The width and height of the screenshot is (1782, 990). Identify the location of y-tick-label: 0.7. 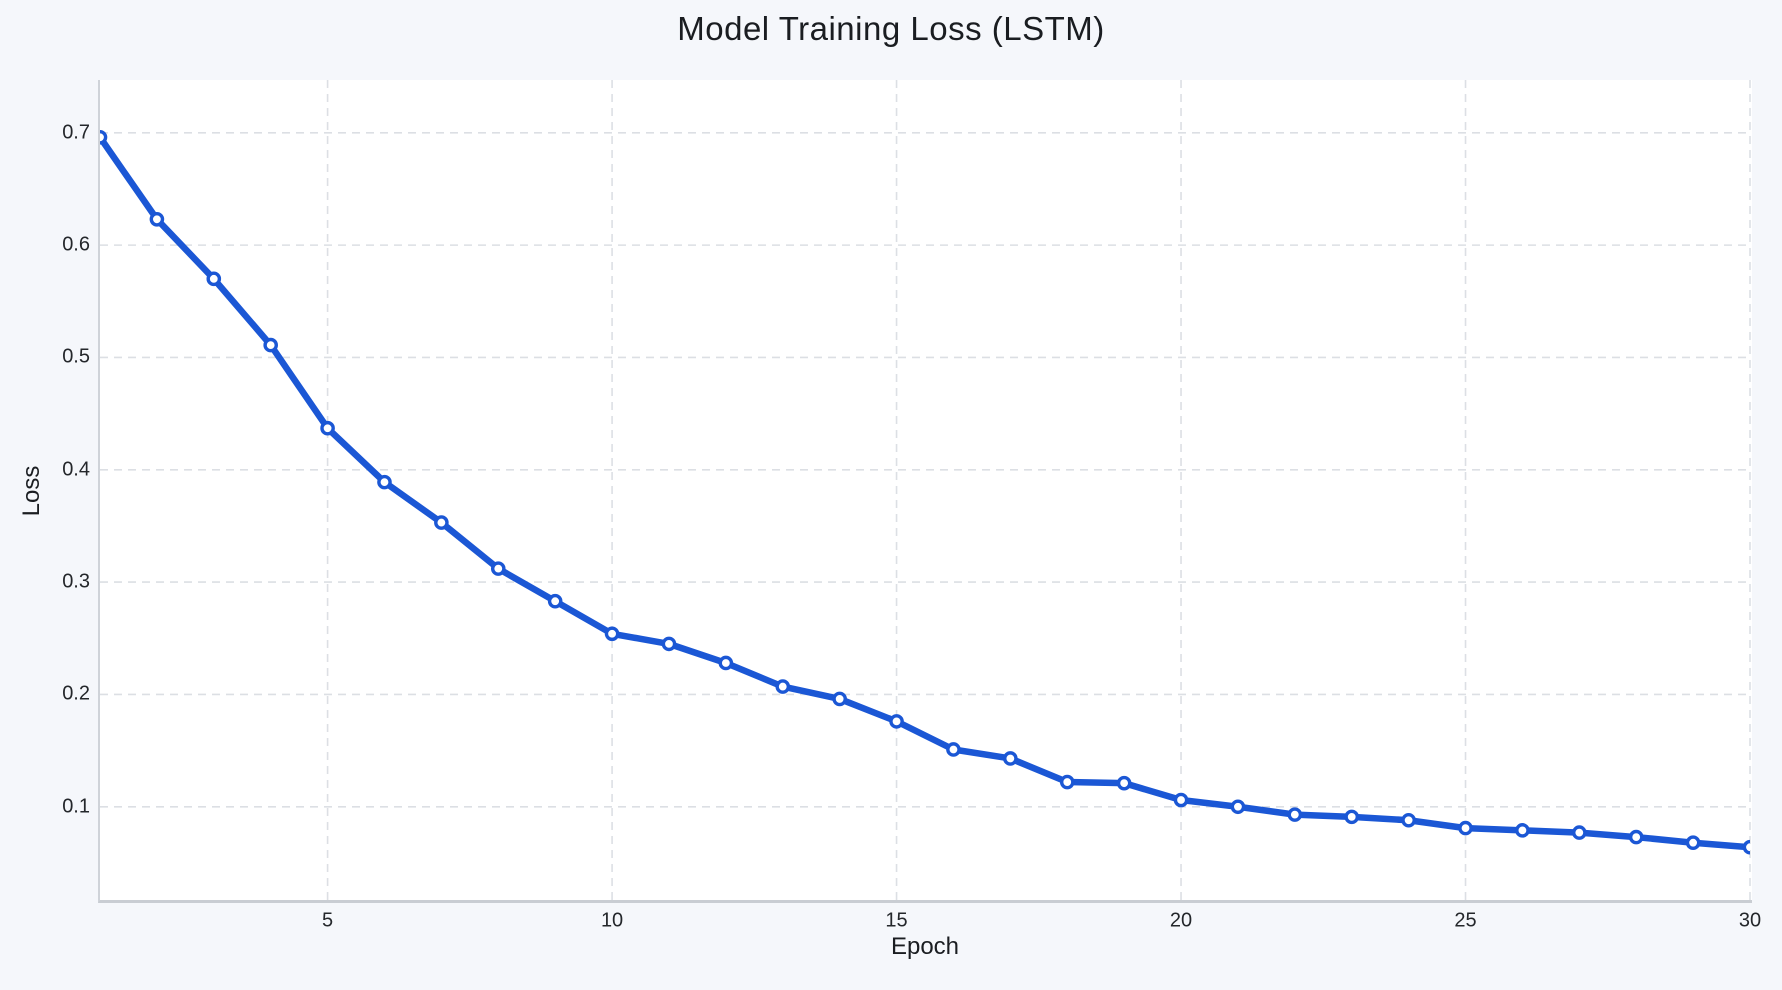
(76, 132).